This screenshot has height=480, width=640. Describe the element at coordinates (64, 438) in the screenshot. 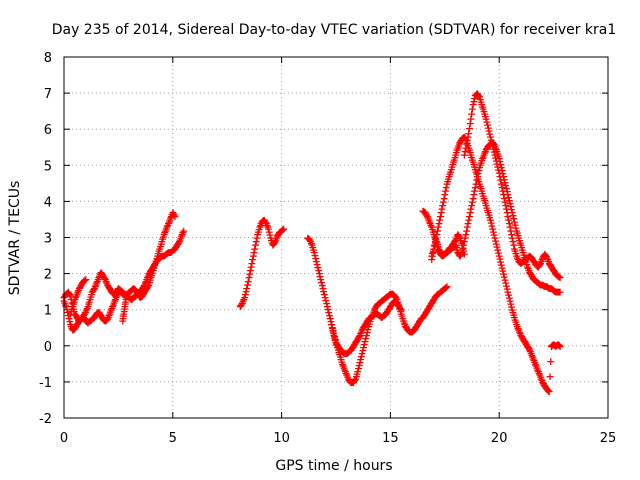

I see `x-tick-label: 0` at that location.